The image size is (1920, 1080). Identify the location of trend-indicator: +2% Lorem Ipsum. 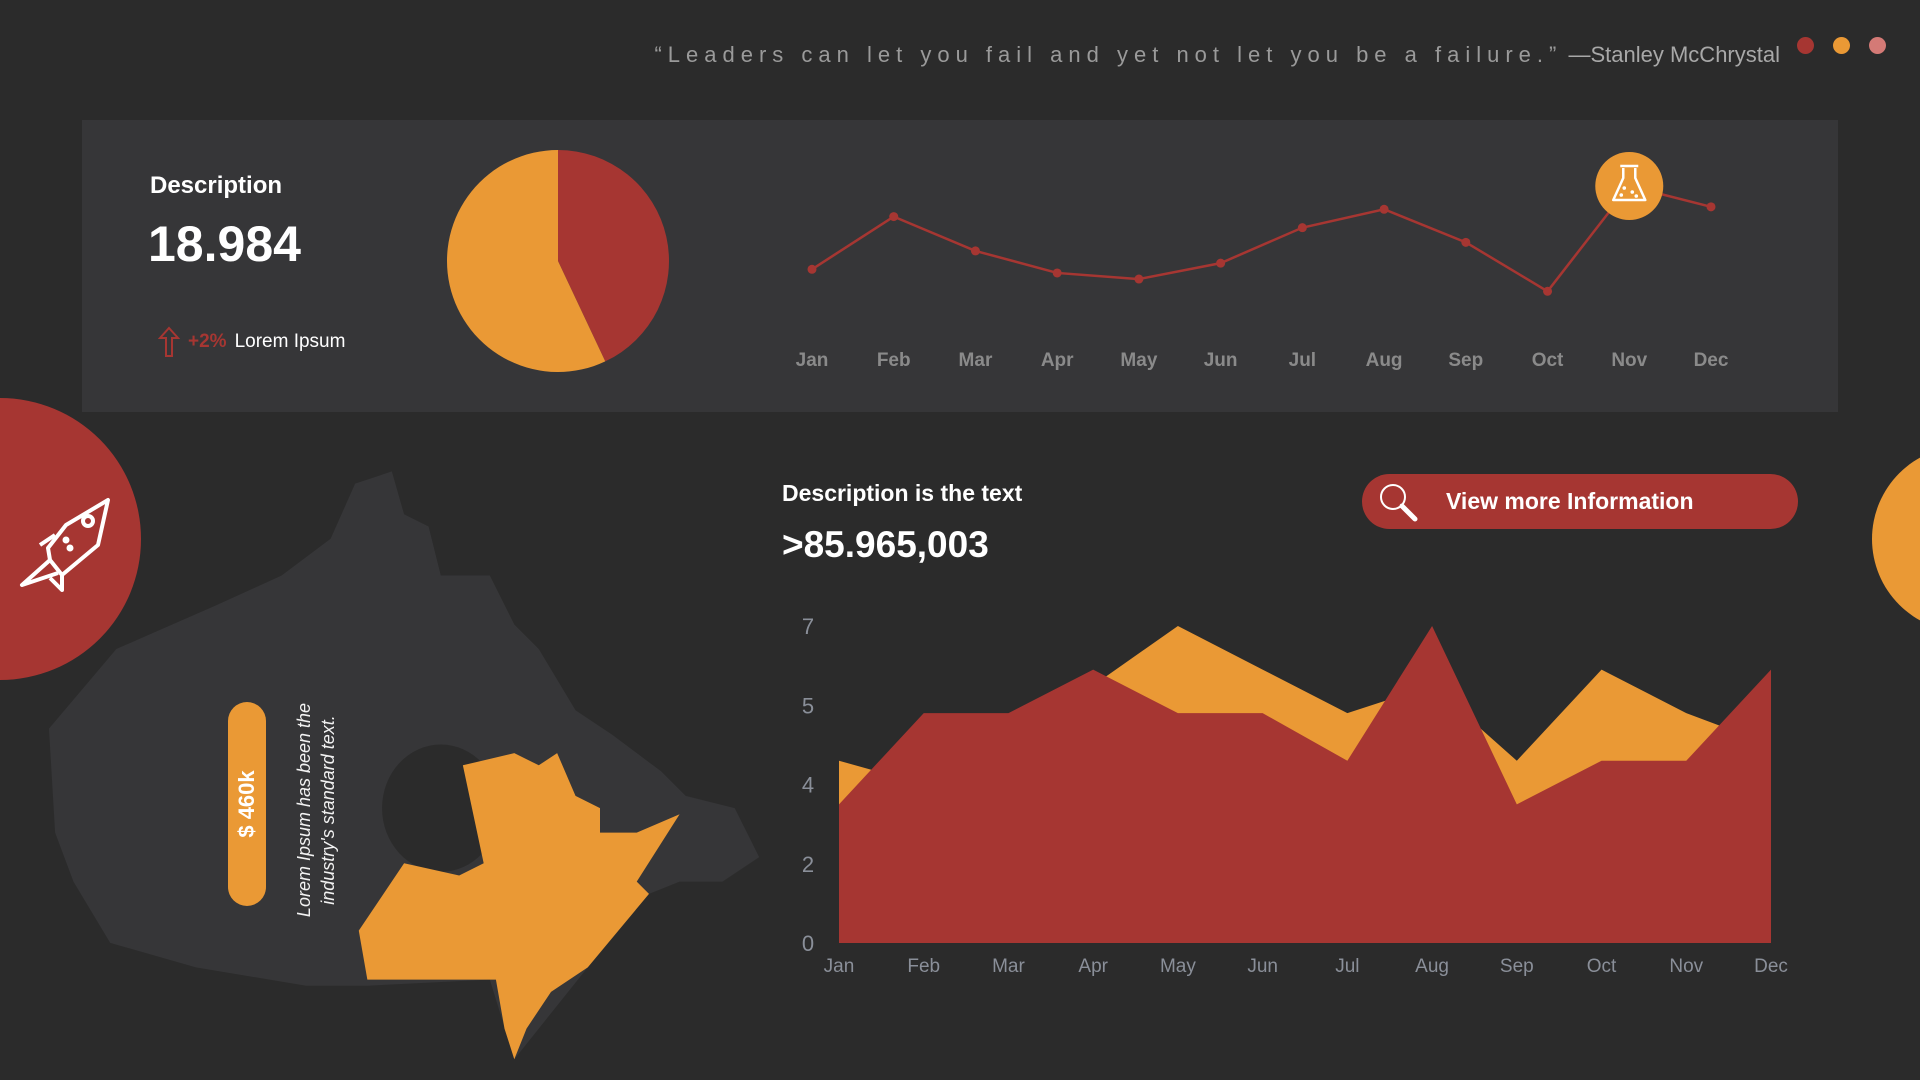
(251, 342).